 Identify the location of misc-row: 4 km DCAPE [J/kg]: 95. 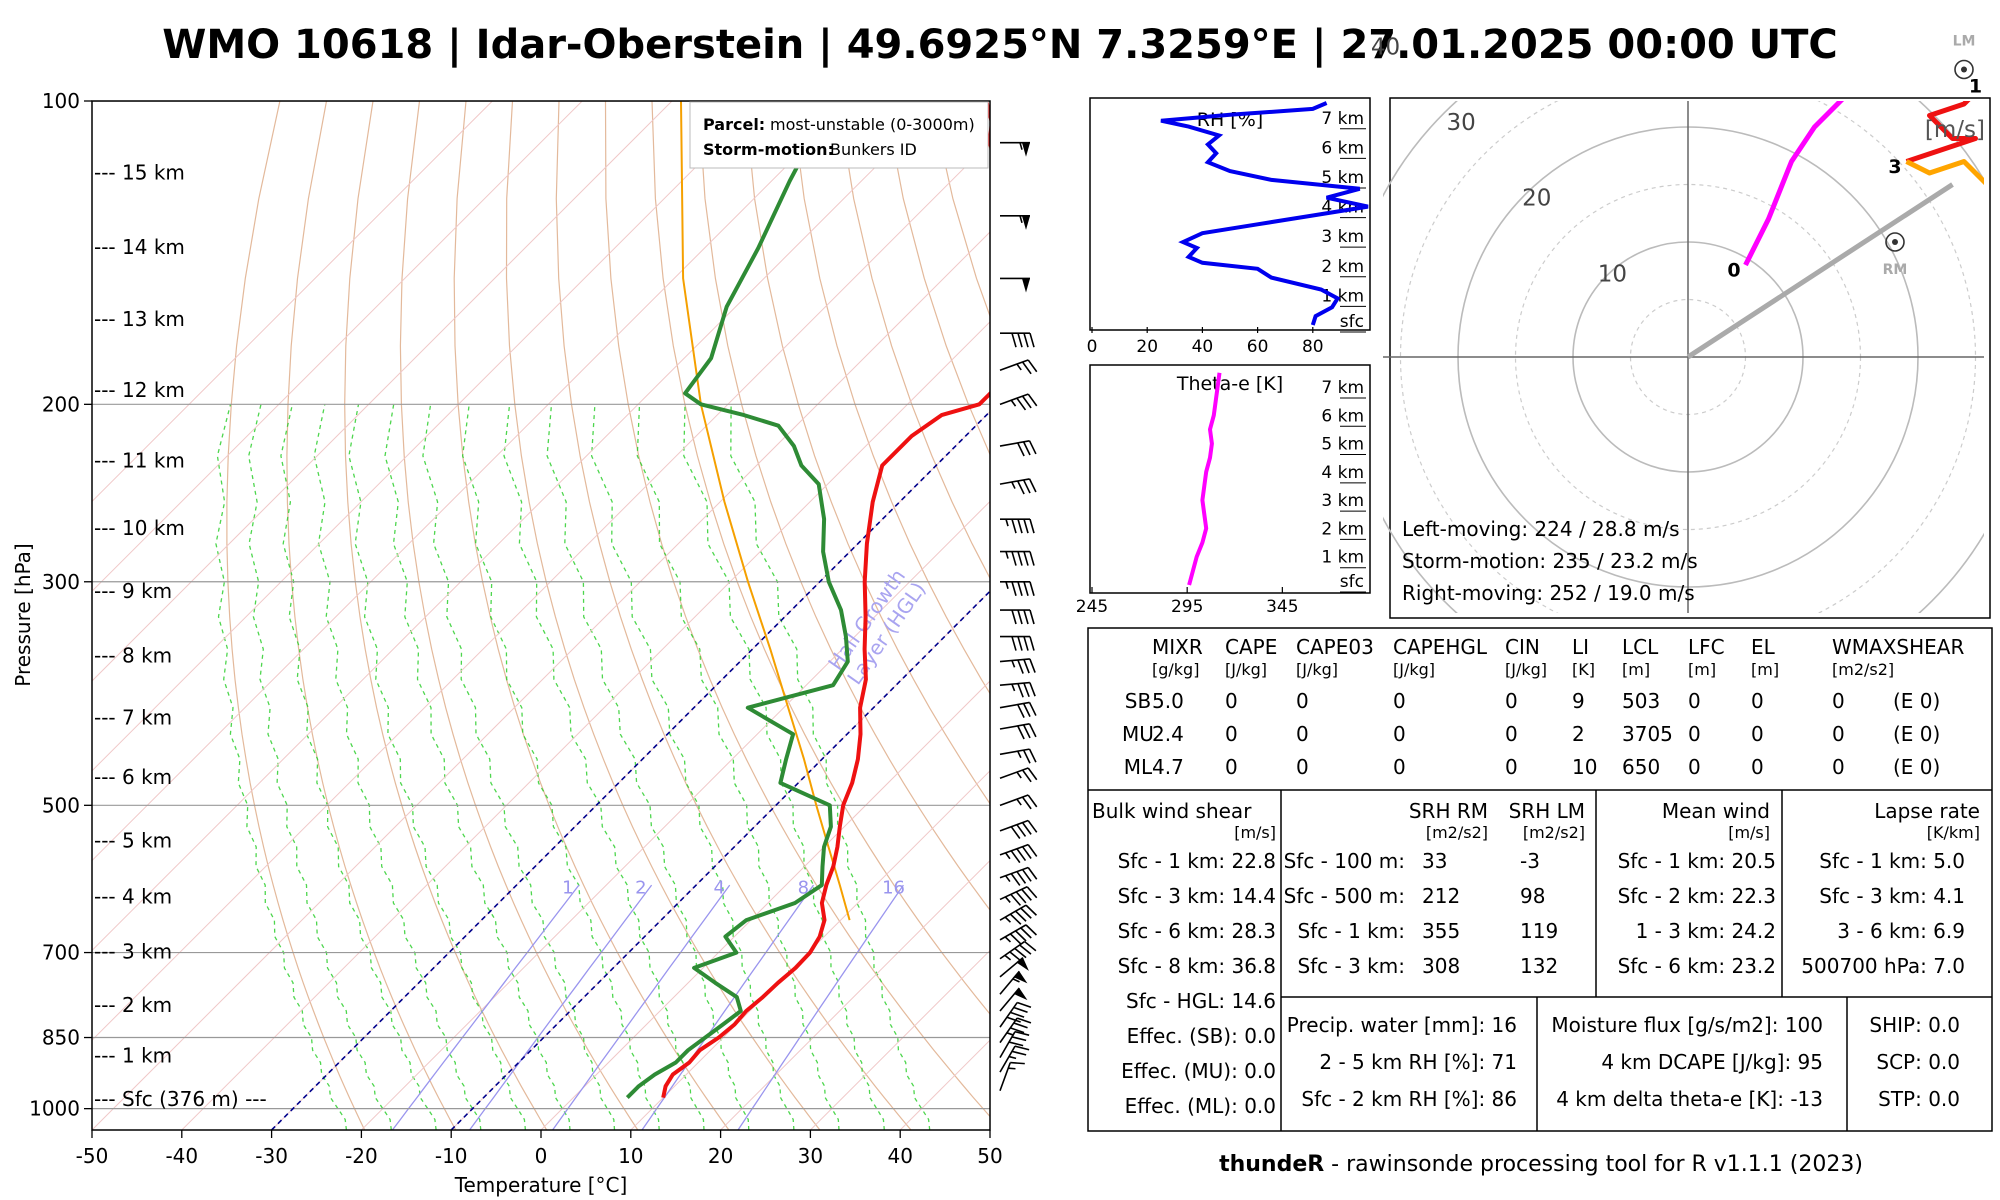
(1712, 1062).